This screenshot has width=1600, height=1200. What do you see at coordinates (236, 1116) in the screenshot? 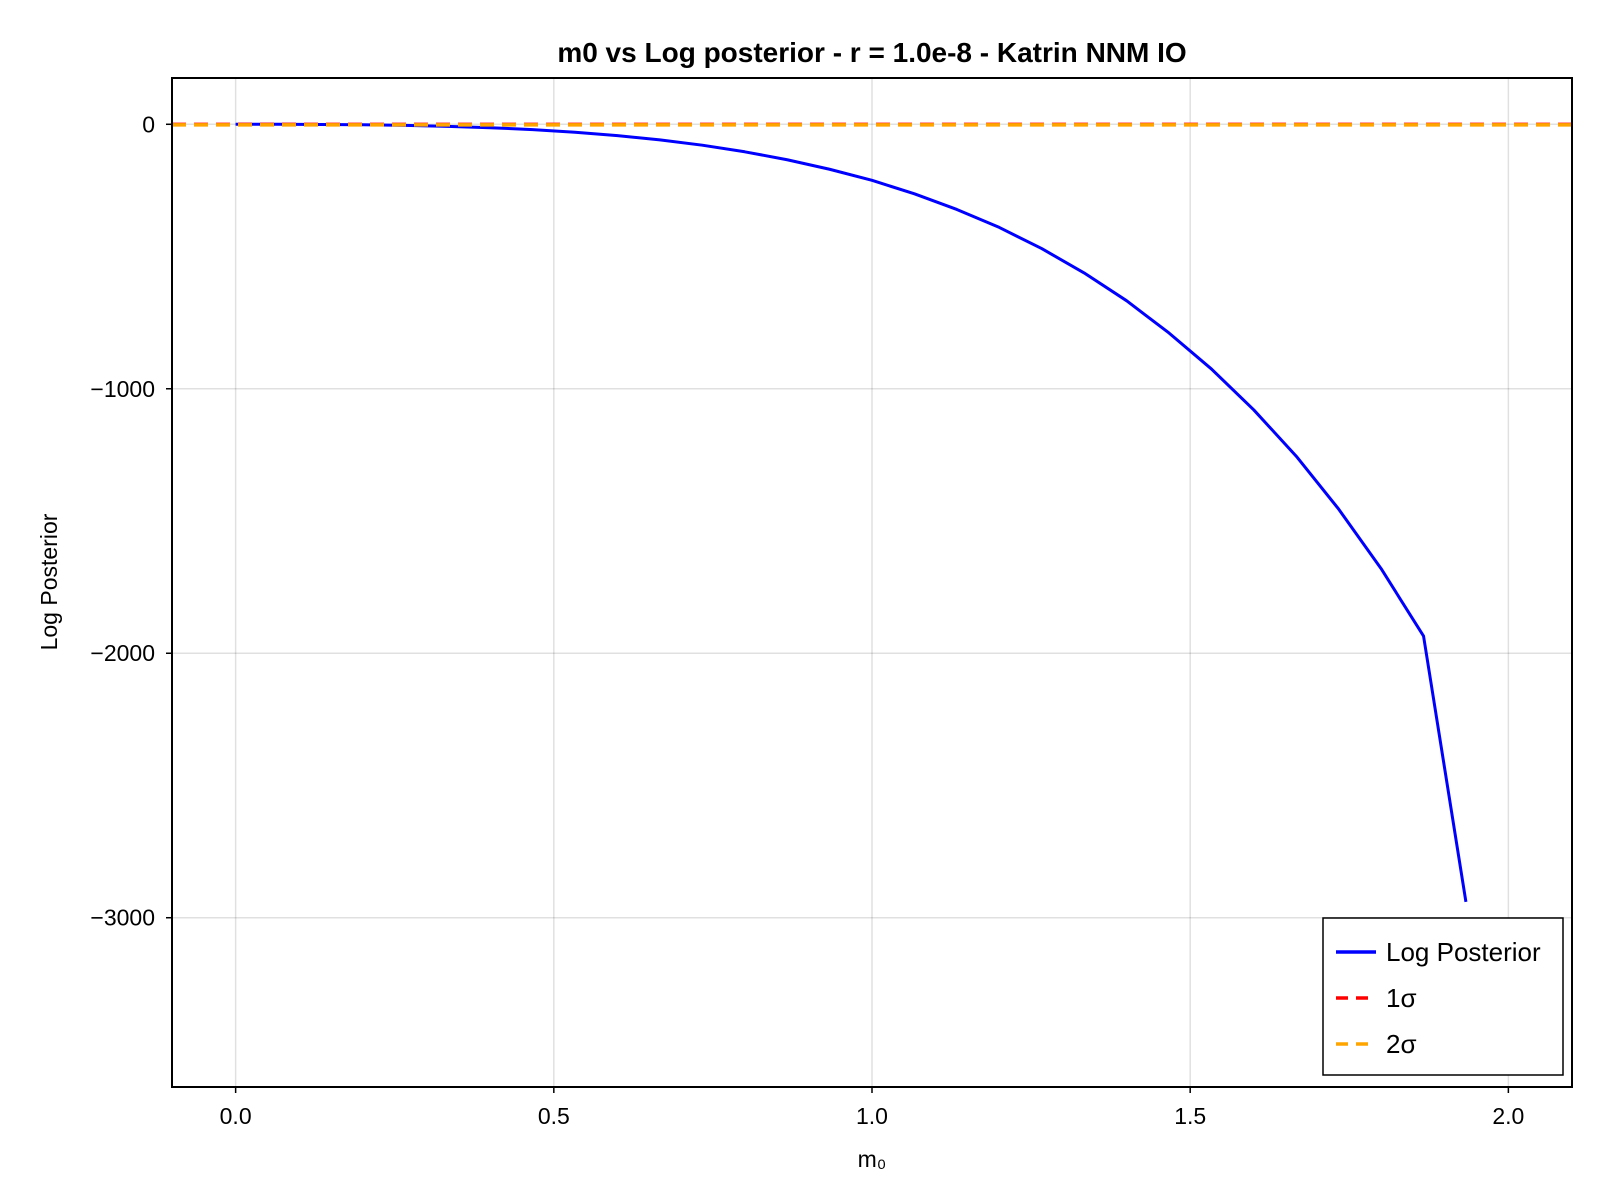
I see `x-tick-label: 0.0` at bounding box center [236, 1116].